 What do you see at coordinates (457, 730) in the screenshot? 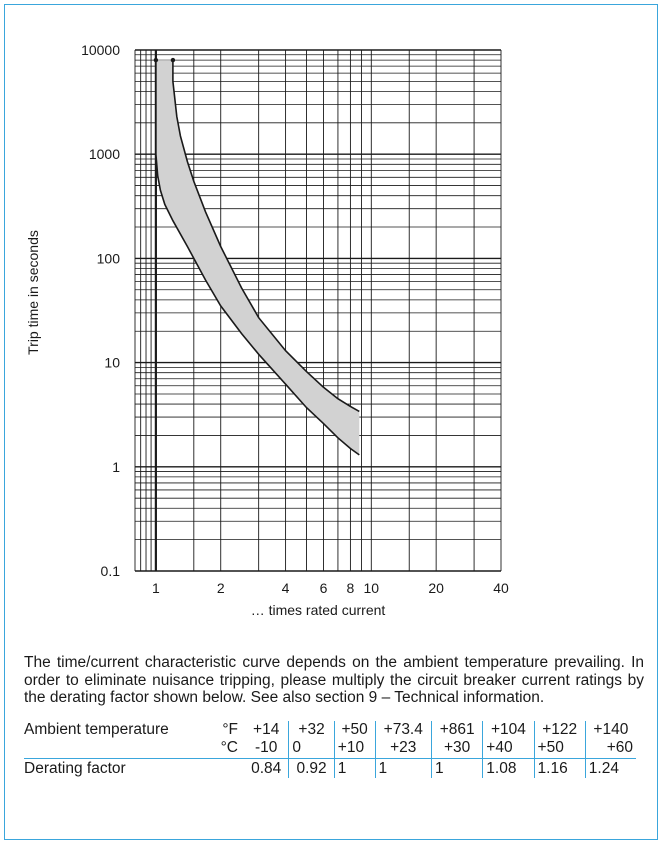
I see `temp-f-cell: +861` at bounding box center [457, 730].